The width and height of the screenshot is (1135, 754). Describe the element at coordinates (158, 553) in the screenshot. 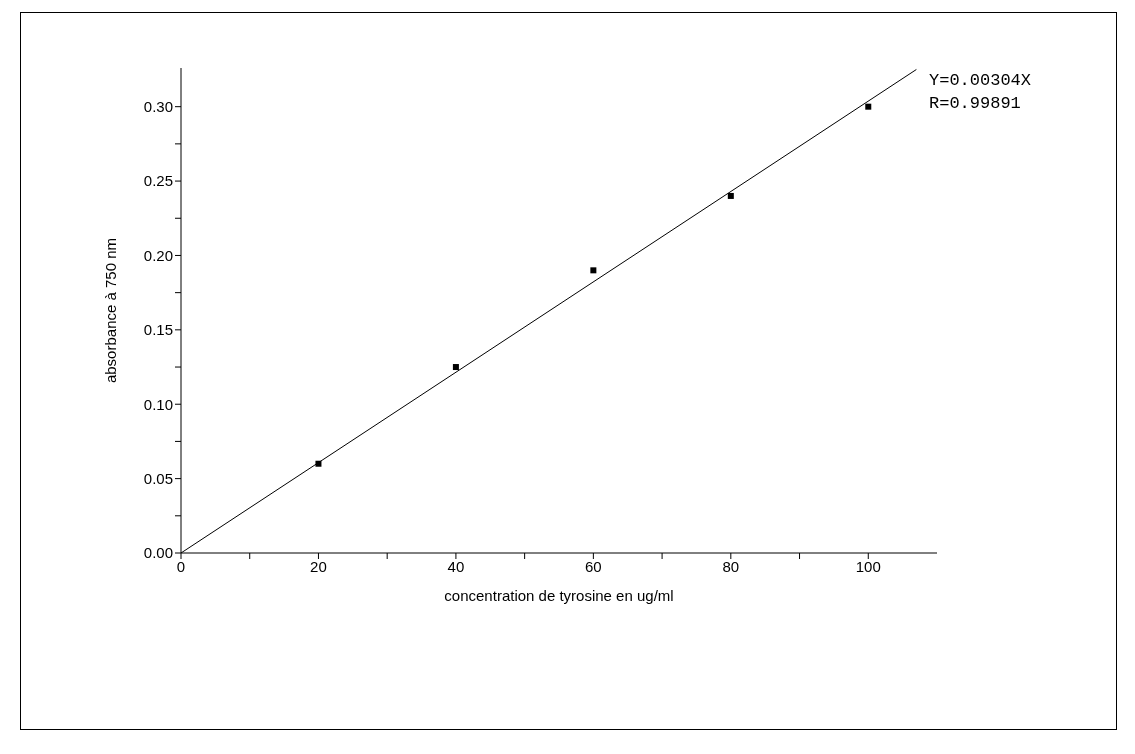

I see `y-tick-label: 0.00` at that location.